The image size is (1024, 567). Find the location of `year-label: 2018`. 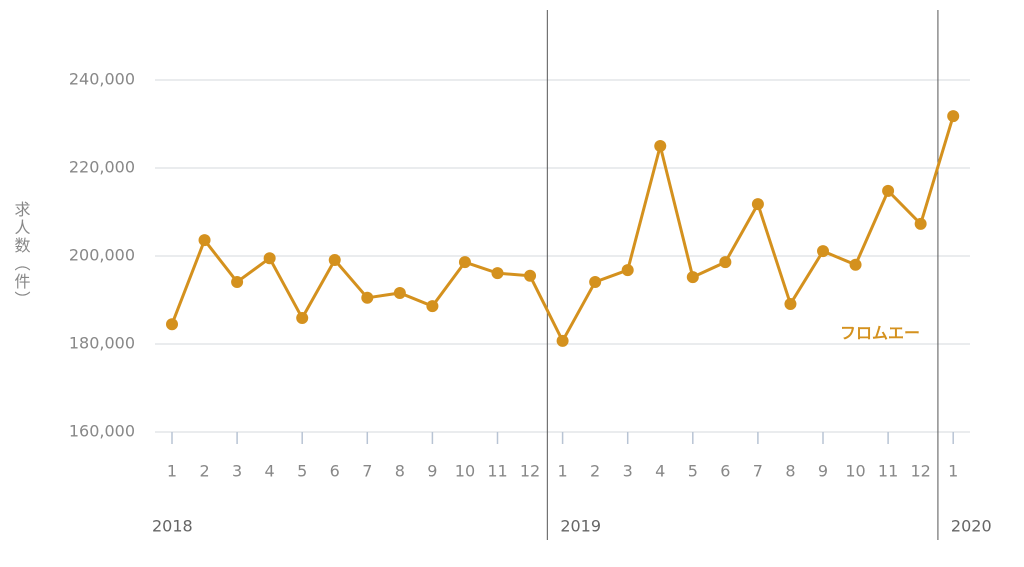

year-label: 2018 is located at coordinates (172, 526).